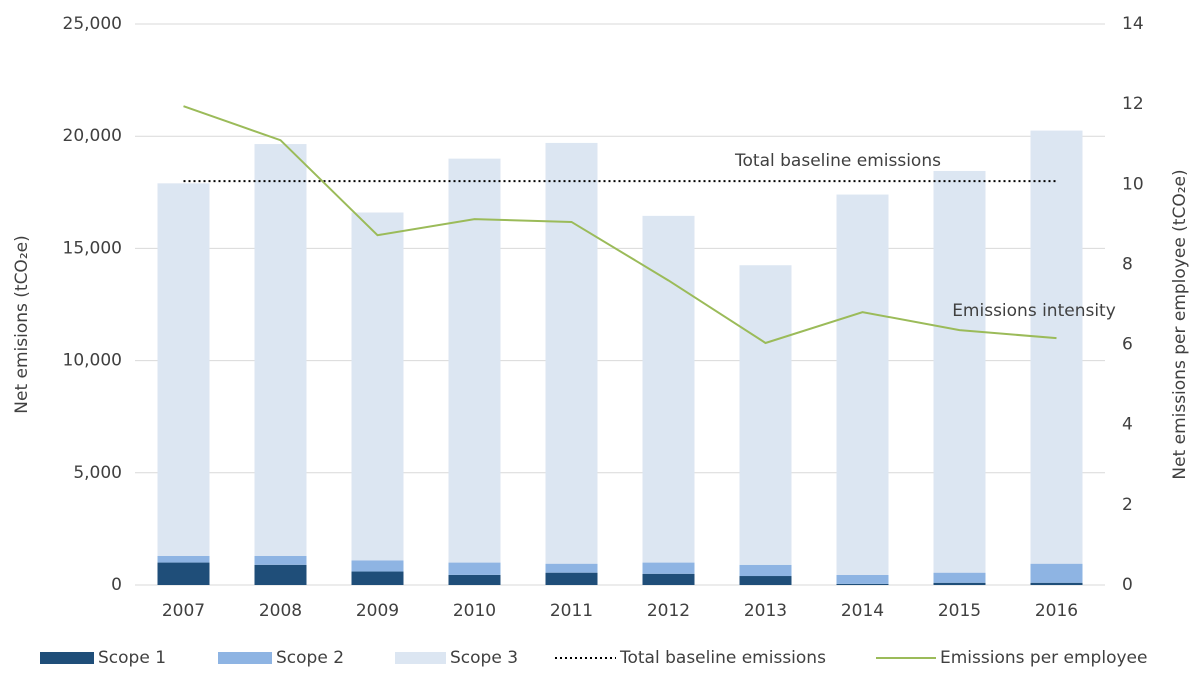  Describe the element at coordinates (1133, 24) in the screenshot. I see `y2-tick-label: 14` at that location.